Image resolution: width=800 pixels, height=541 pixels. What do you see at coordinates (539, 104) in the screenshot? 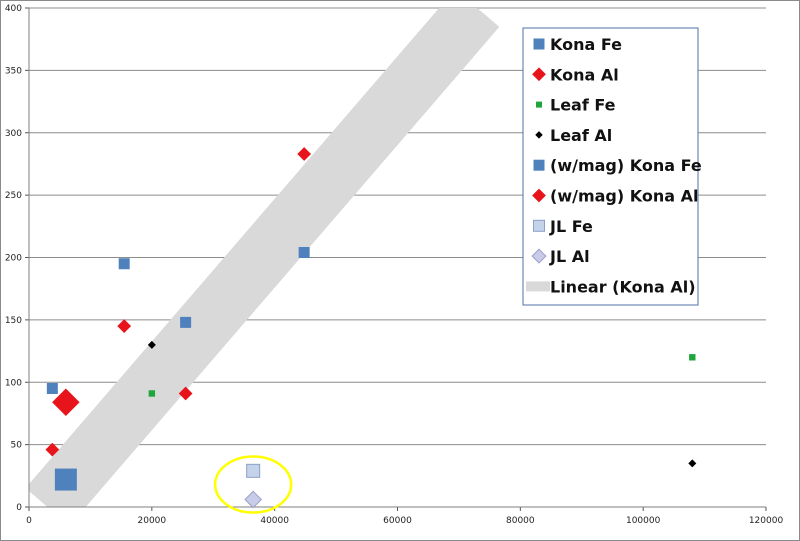
I see `legend-marker-leaf-fe` at bounding box center [539, 104].